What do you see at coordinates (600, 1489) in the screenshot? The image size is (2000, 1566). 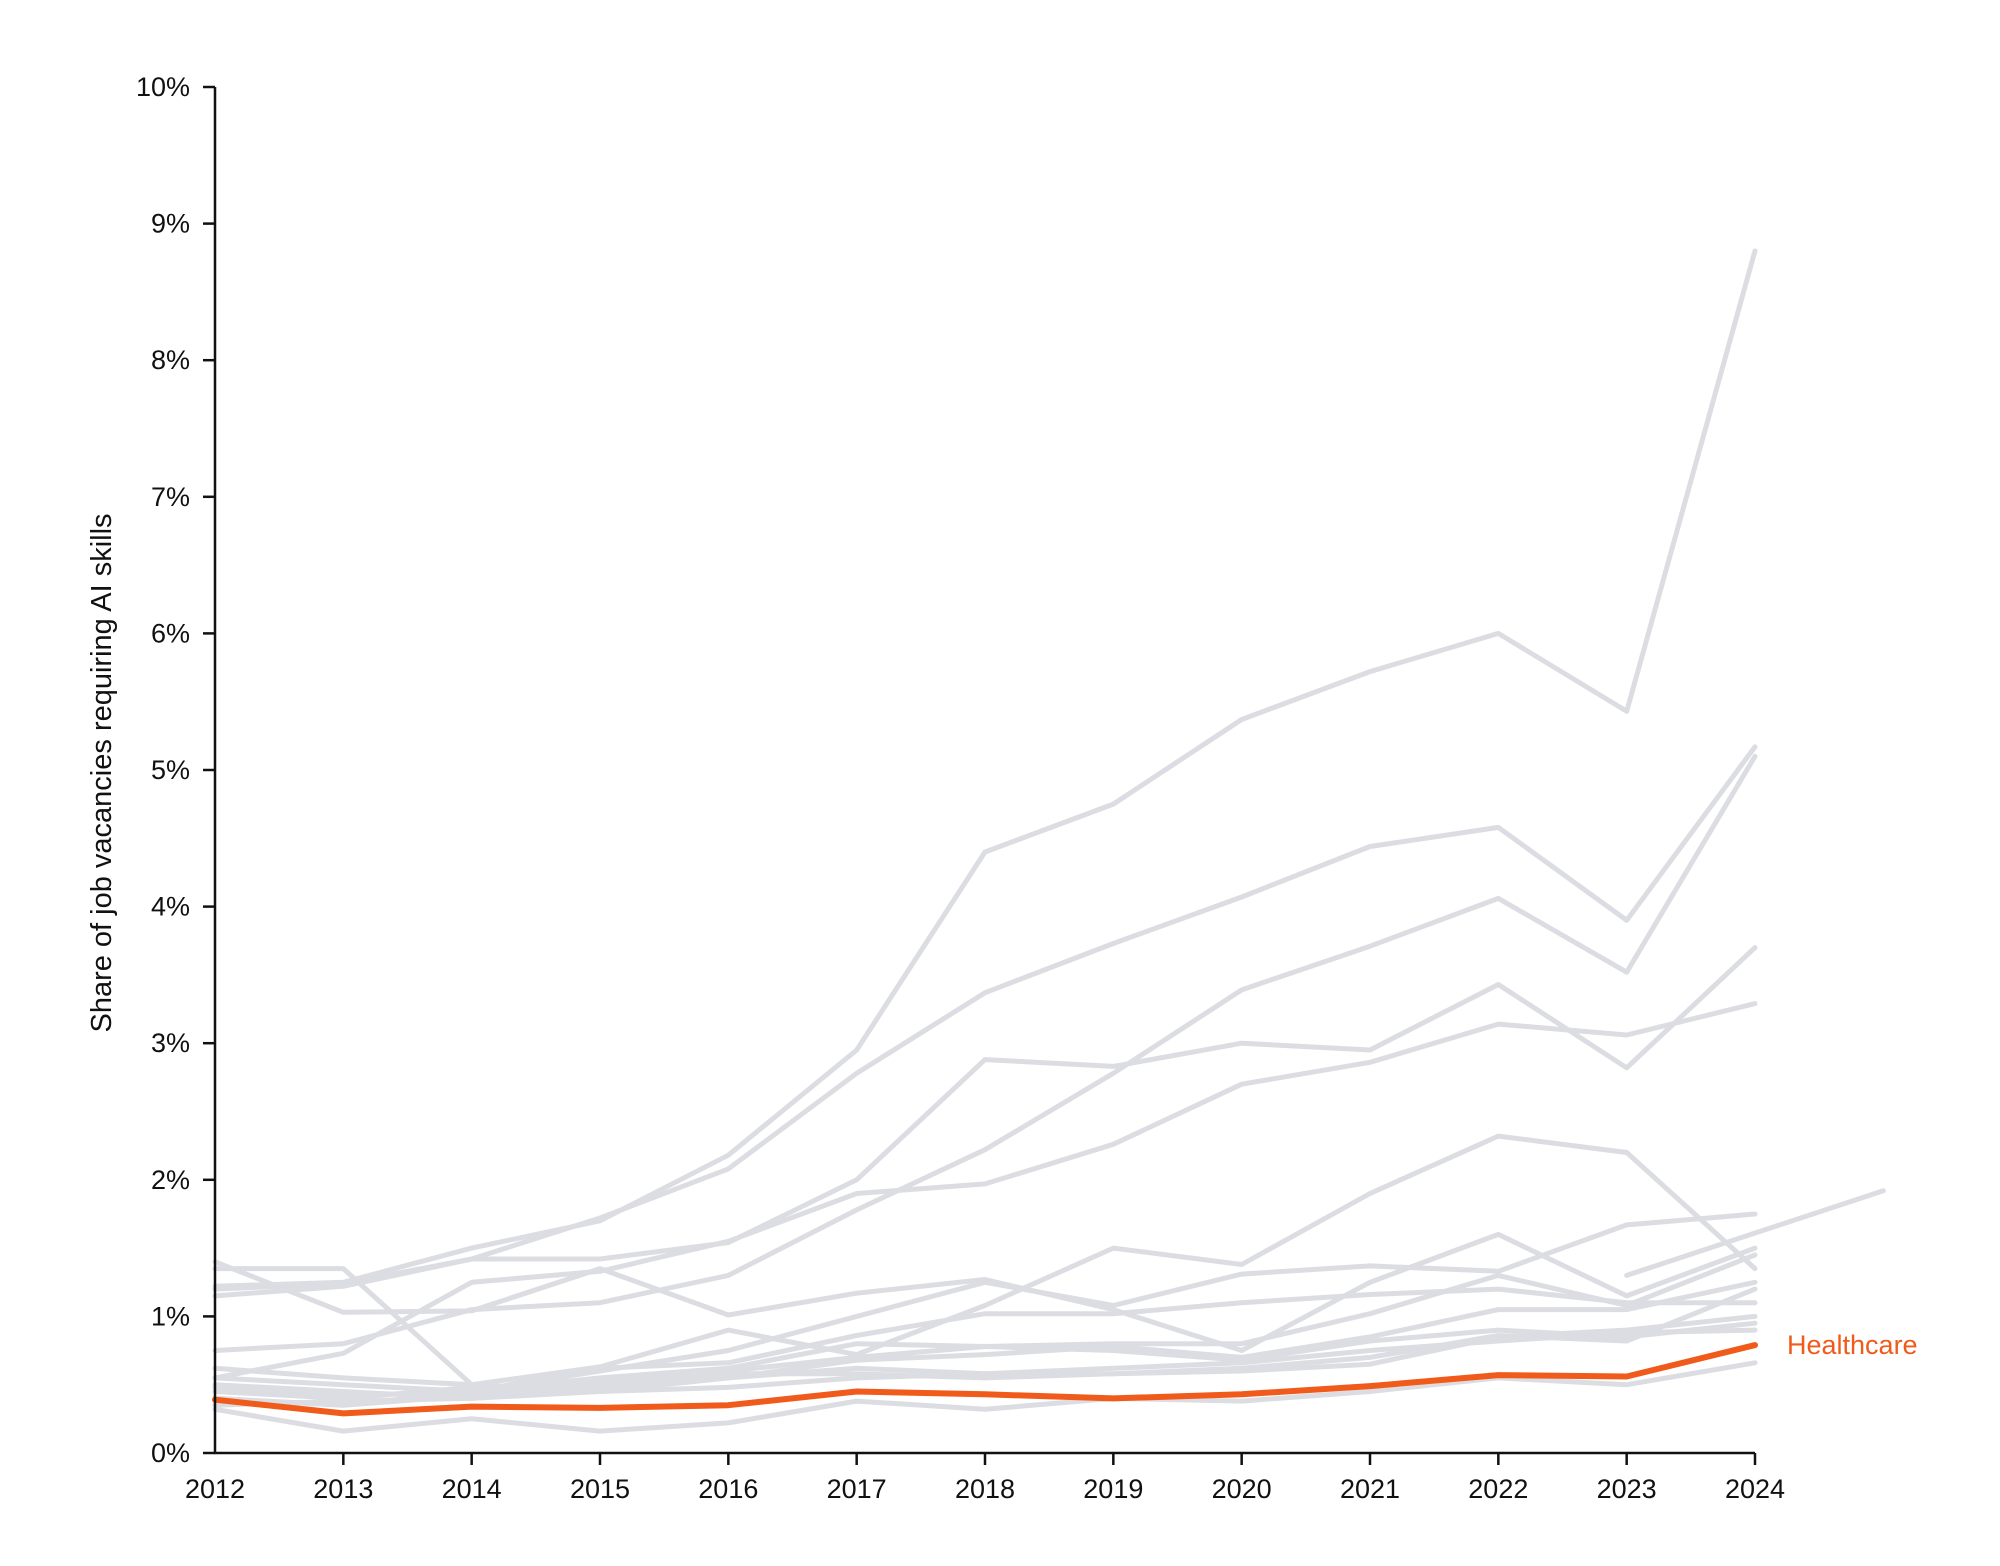 I see `x-tick-label: 2015` at bounding box center [600, 1489].